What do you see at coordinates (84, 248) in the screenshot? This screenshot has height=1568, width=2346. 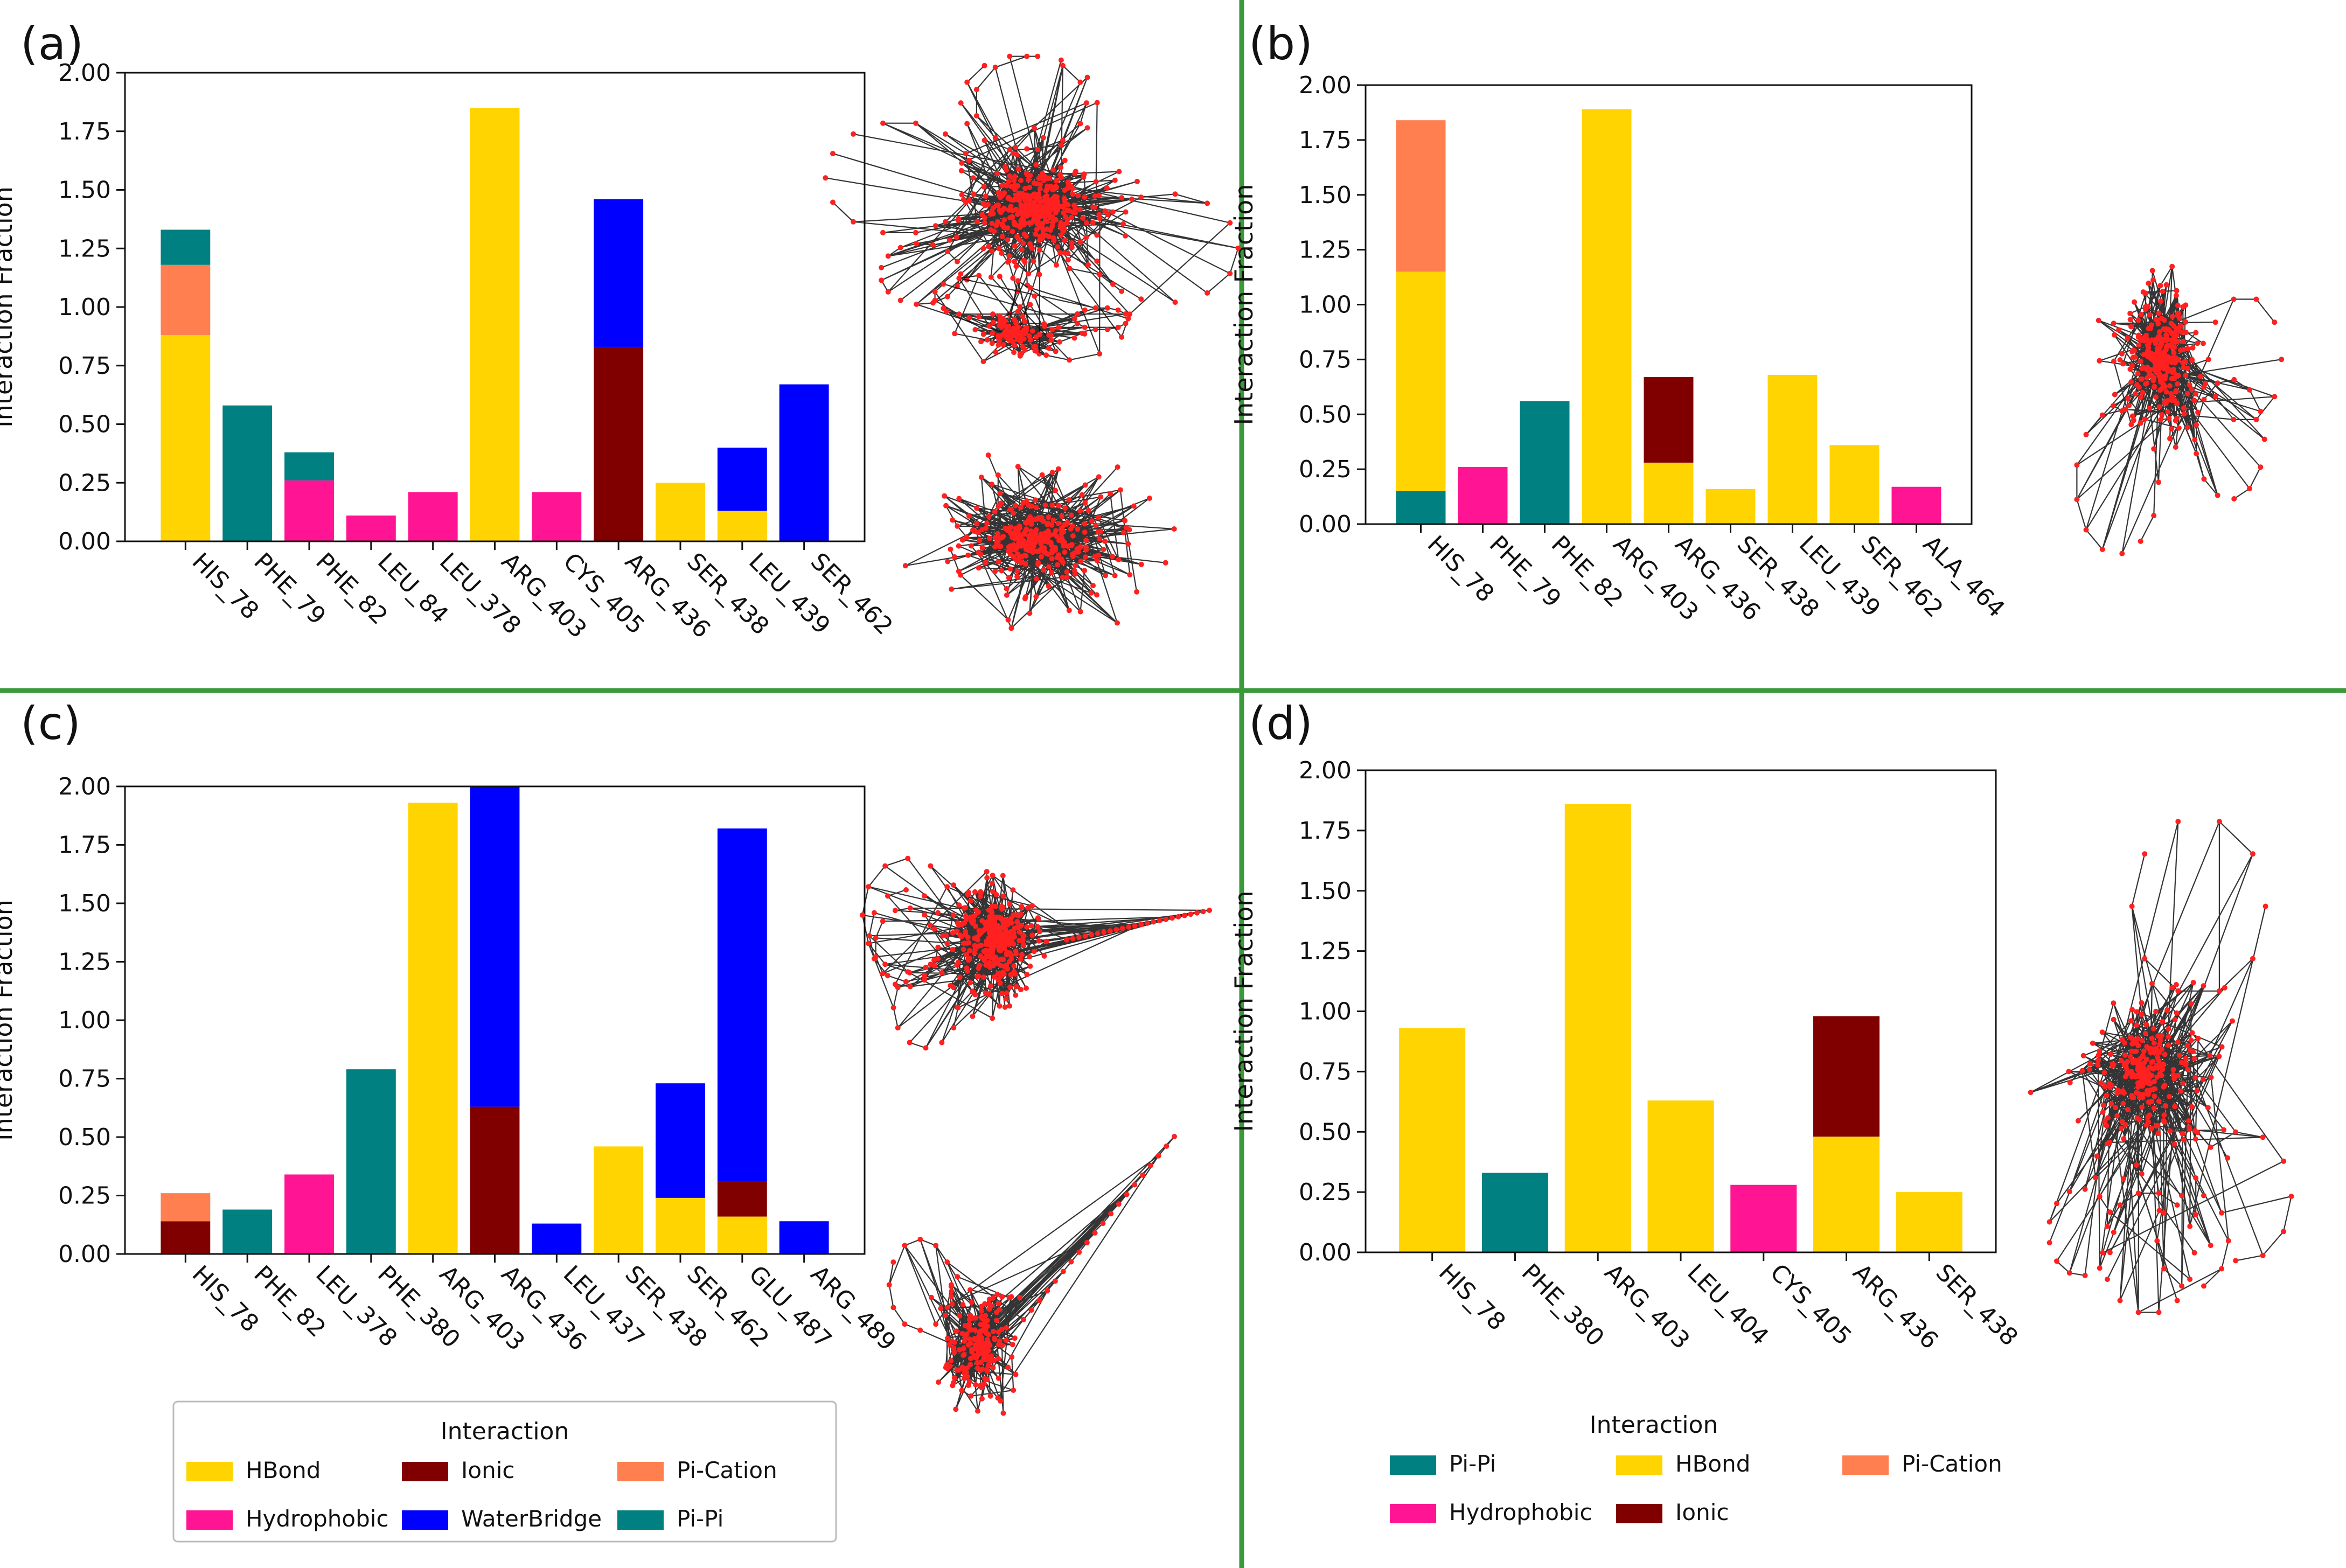 I see `y-tick-label: 1.25` at bounding box center [84, 248].